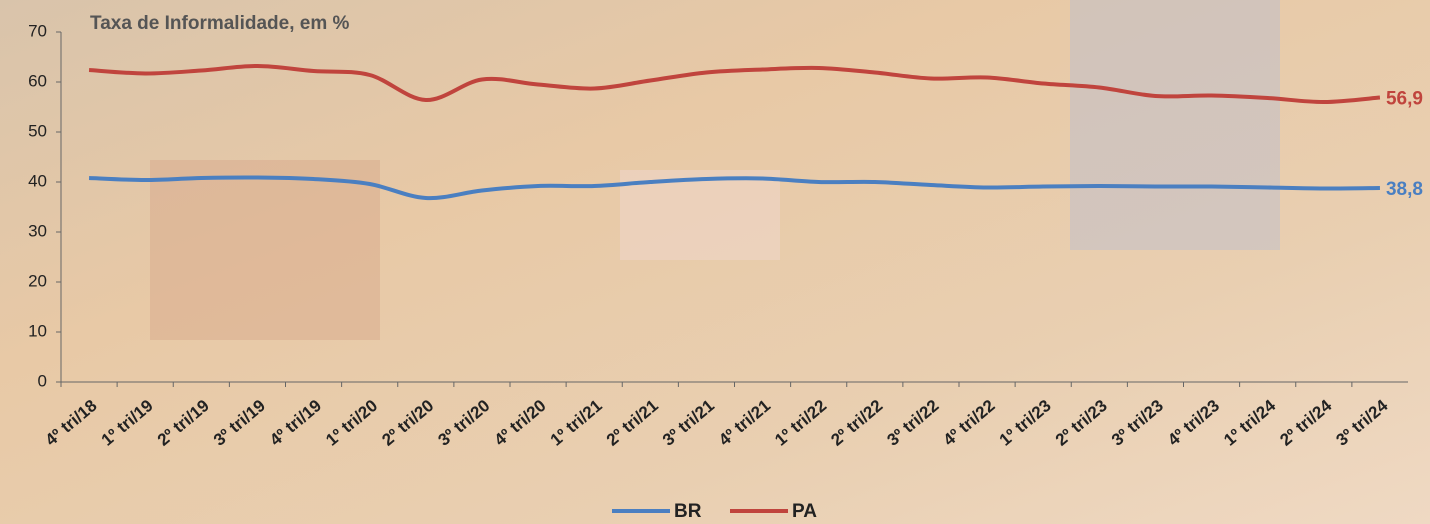 This screenshot has width=1430, height=524. I want to click on y-tick-label: 50, so click(37, 130).